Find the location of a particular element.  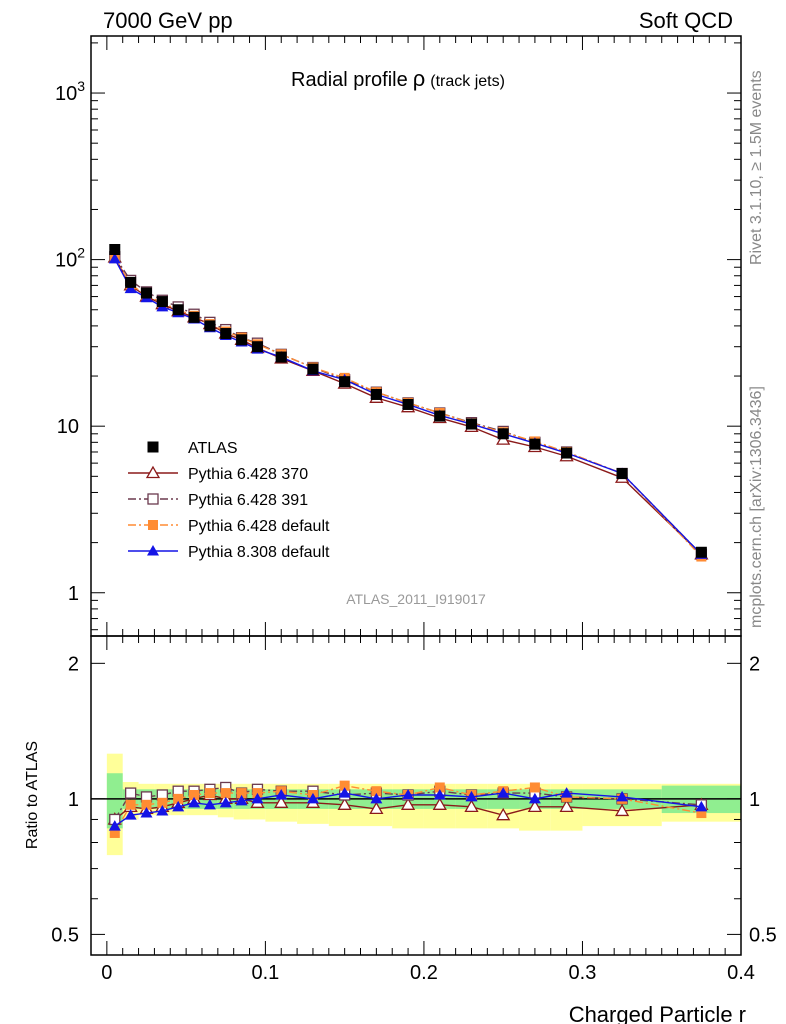

legend-label: Pythia 6.428 370 is located at coordinates (248, 474).